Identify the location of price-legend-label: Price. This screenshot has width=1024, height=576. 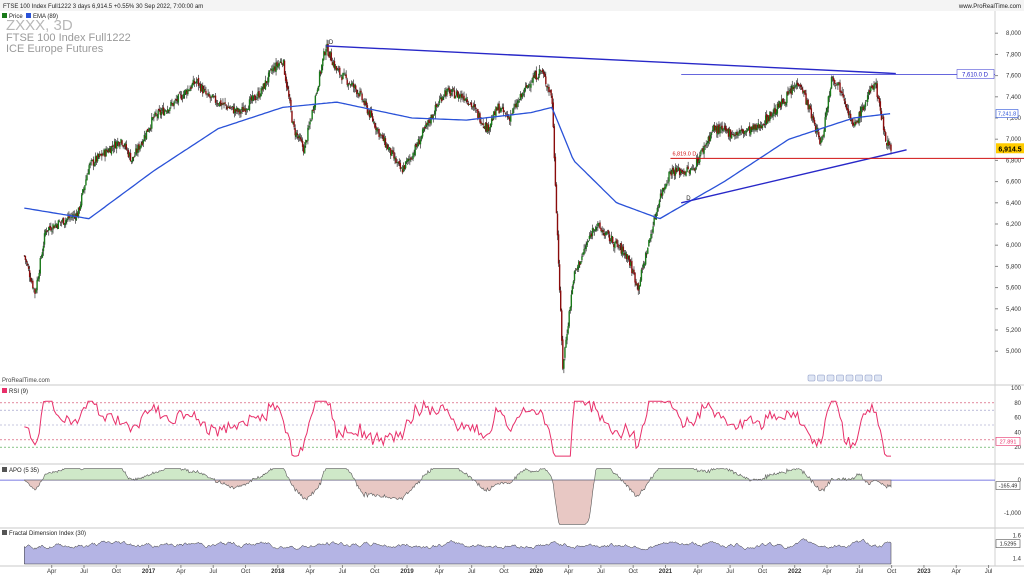
(16, 17).